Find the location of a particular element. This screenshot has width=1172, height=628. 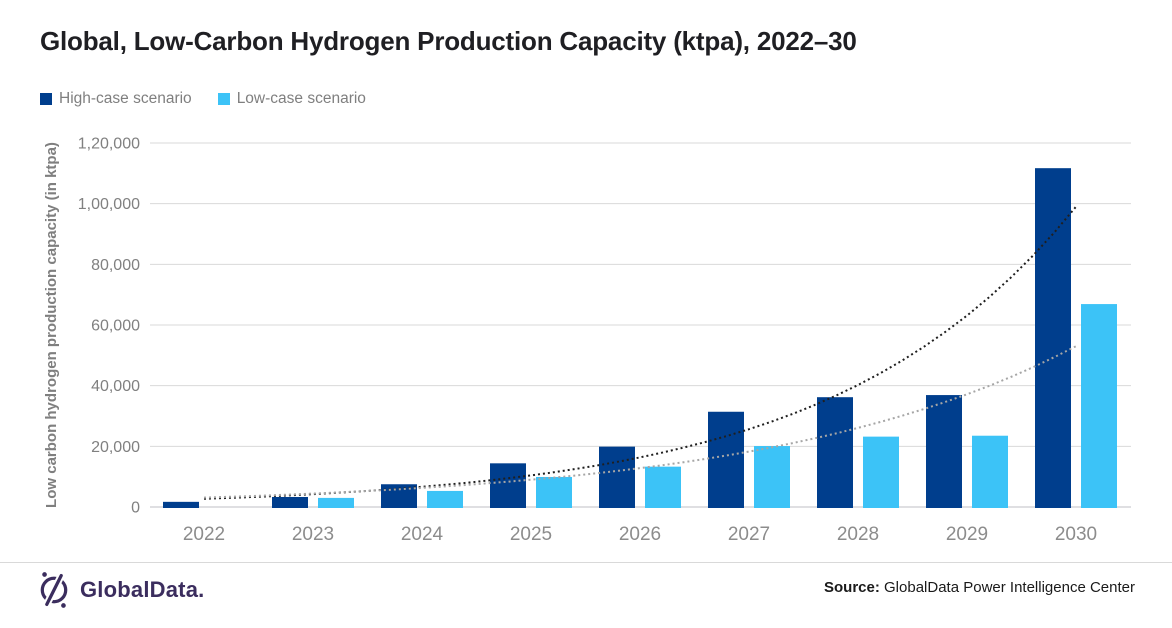

svg-text: 60,000 is located at coordinates (115, 326).